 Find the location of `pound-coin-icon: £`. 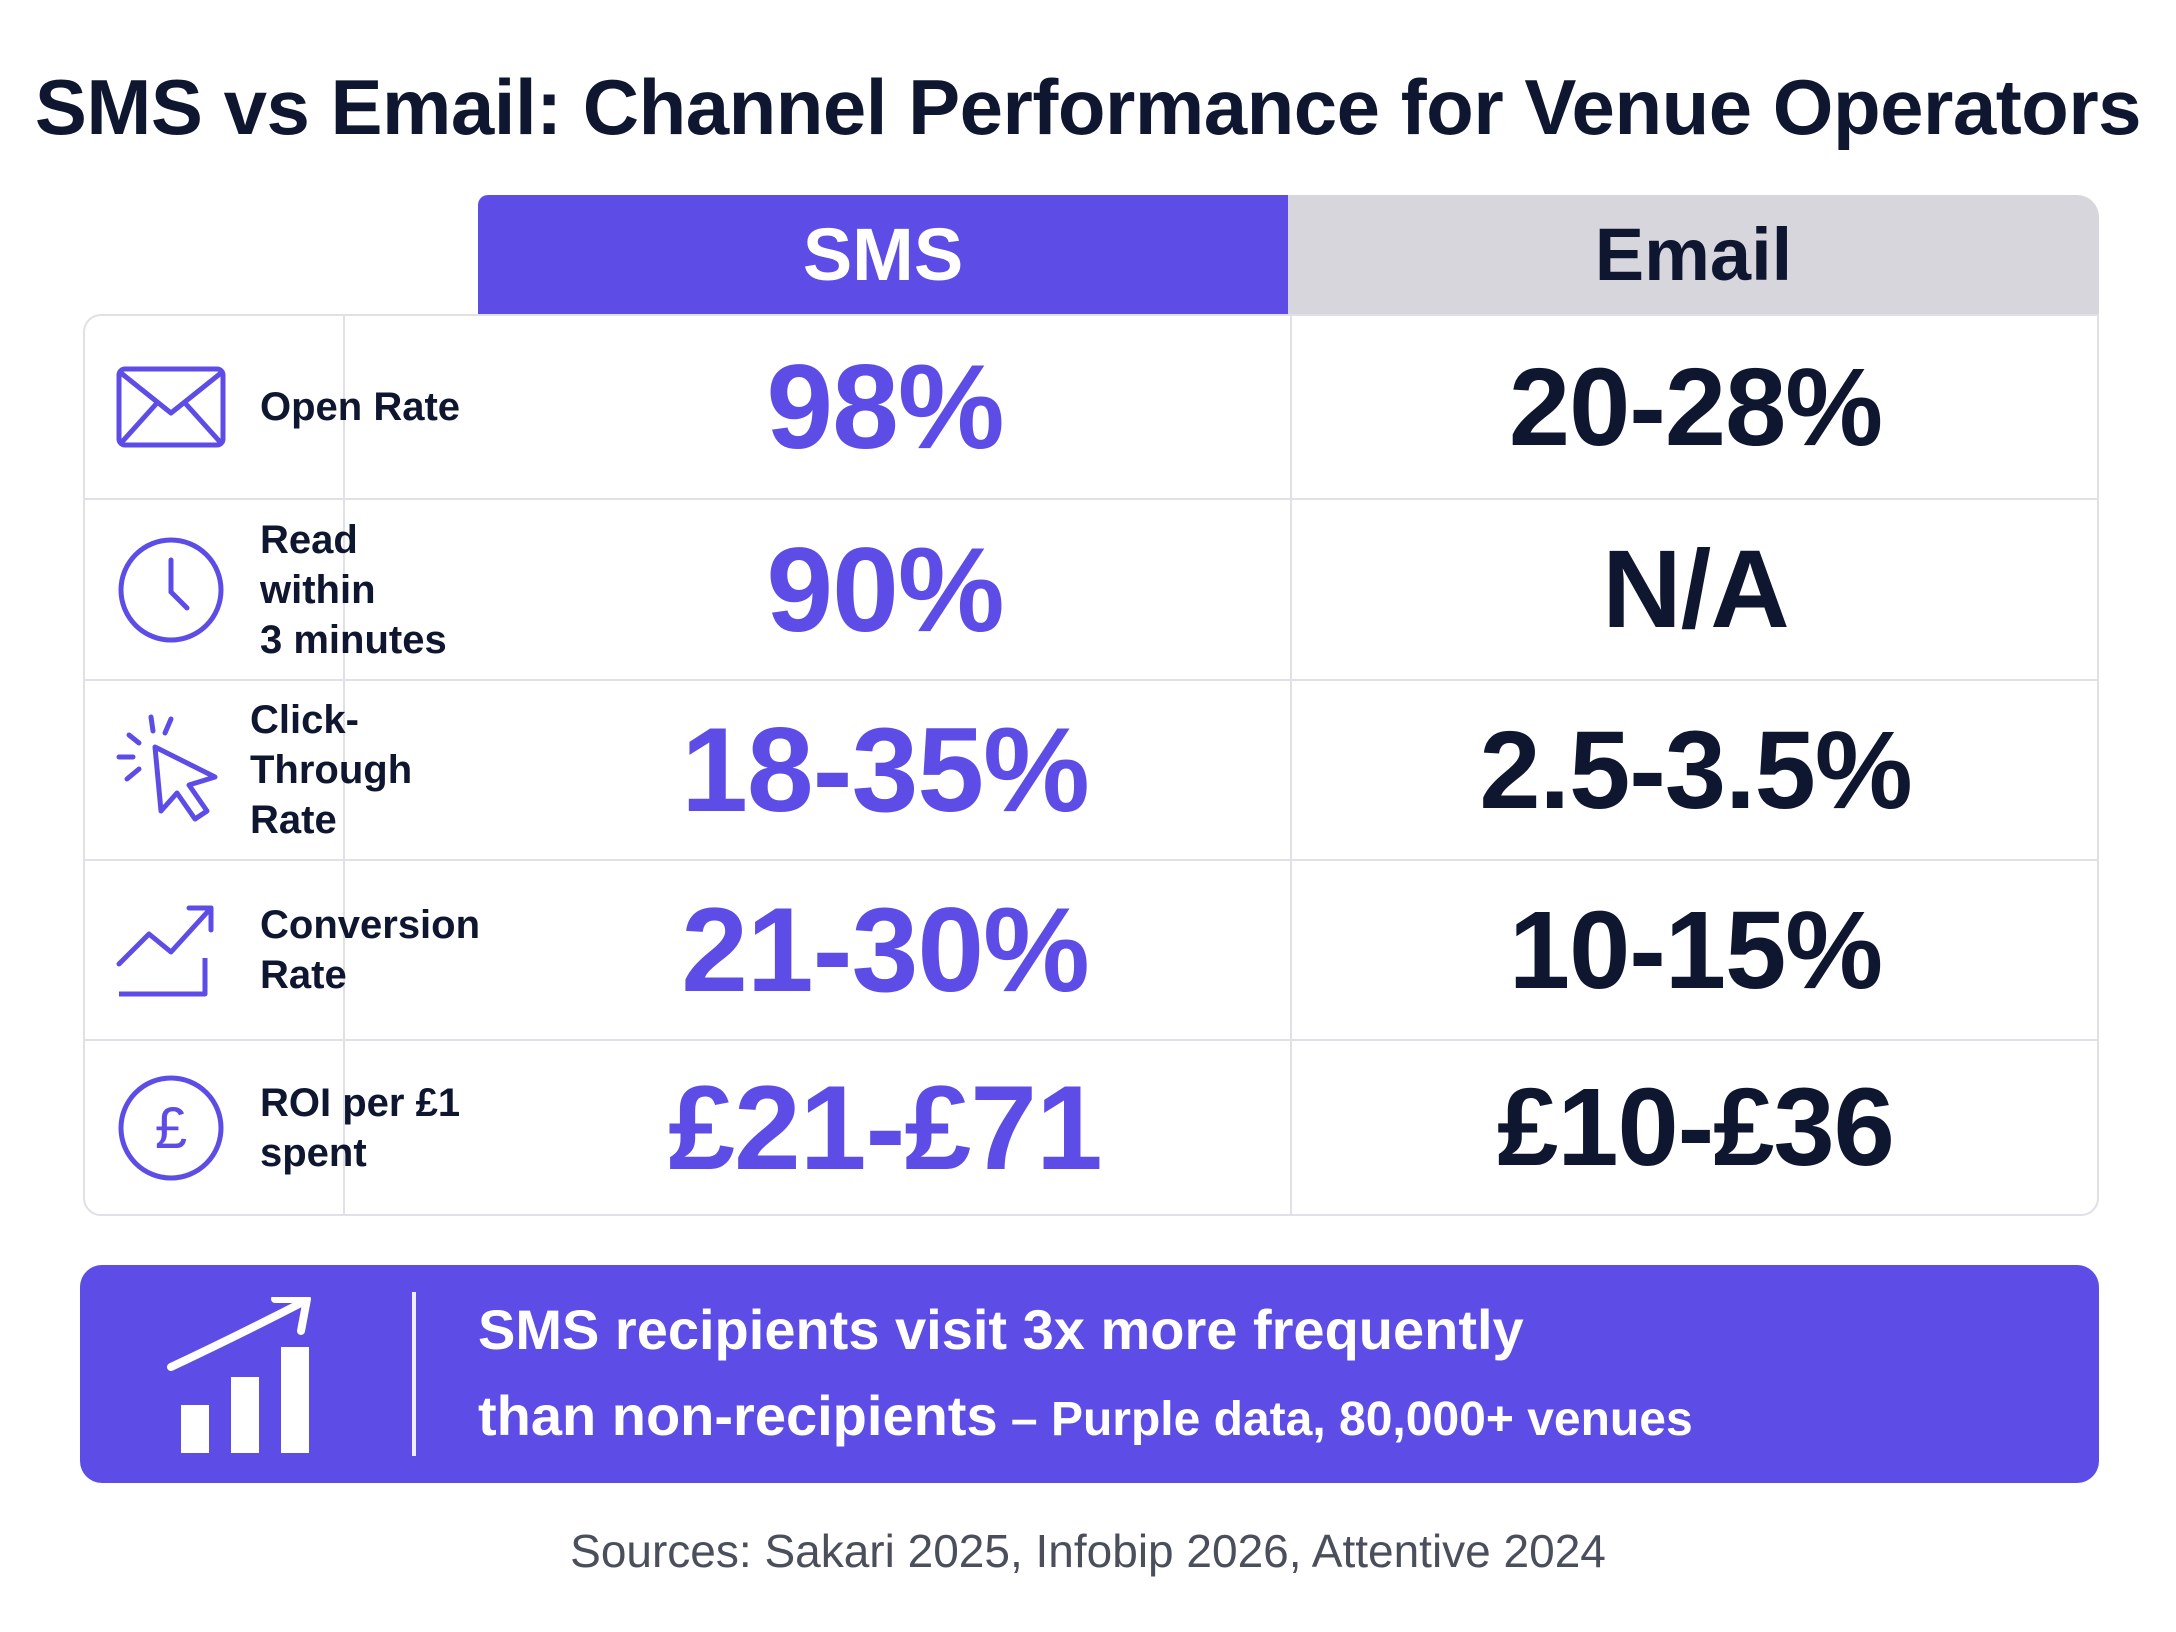

pound-coin-icon: £ is located at coordinates (171, 1127).